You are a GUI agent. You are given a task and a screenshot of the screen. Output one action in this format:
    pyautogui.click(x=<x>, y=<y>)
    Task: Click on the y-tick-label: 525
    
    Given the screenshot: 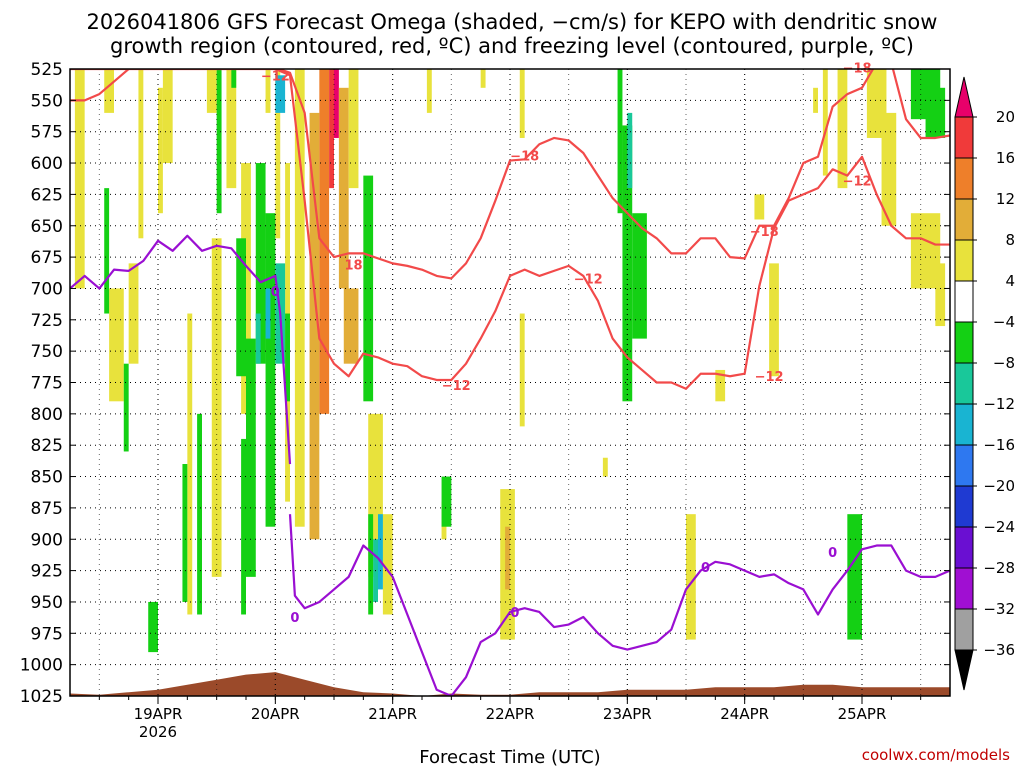 What is the action you would take?
    pyautogui.click(x=47, y=70)
    